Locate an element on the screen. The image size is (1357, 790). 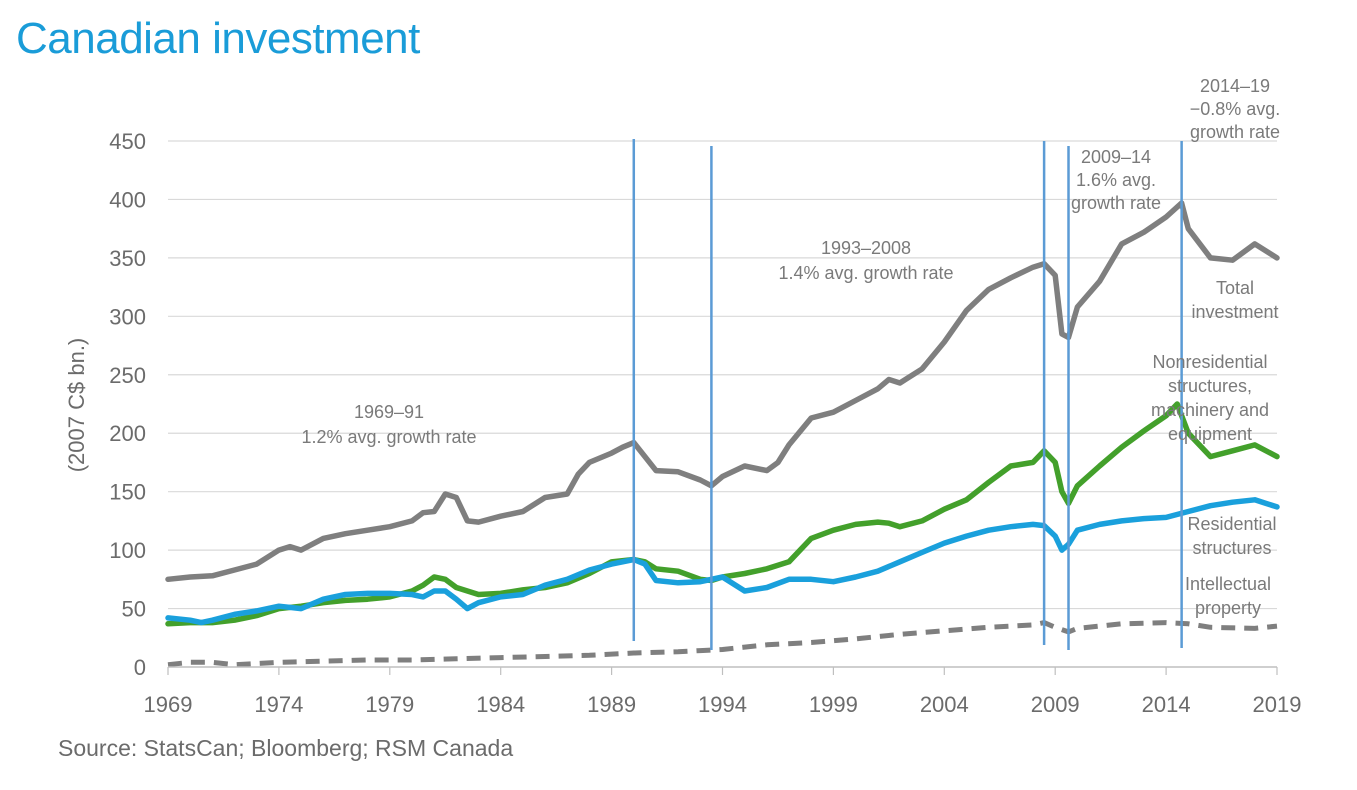
y-tick-100: 100 is located at coordinates (127, 550).